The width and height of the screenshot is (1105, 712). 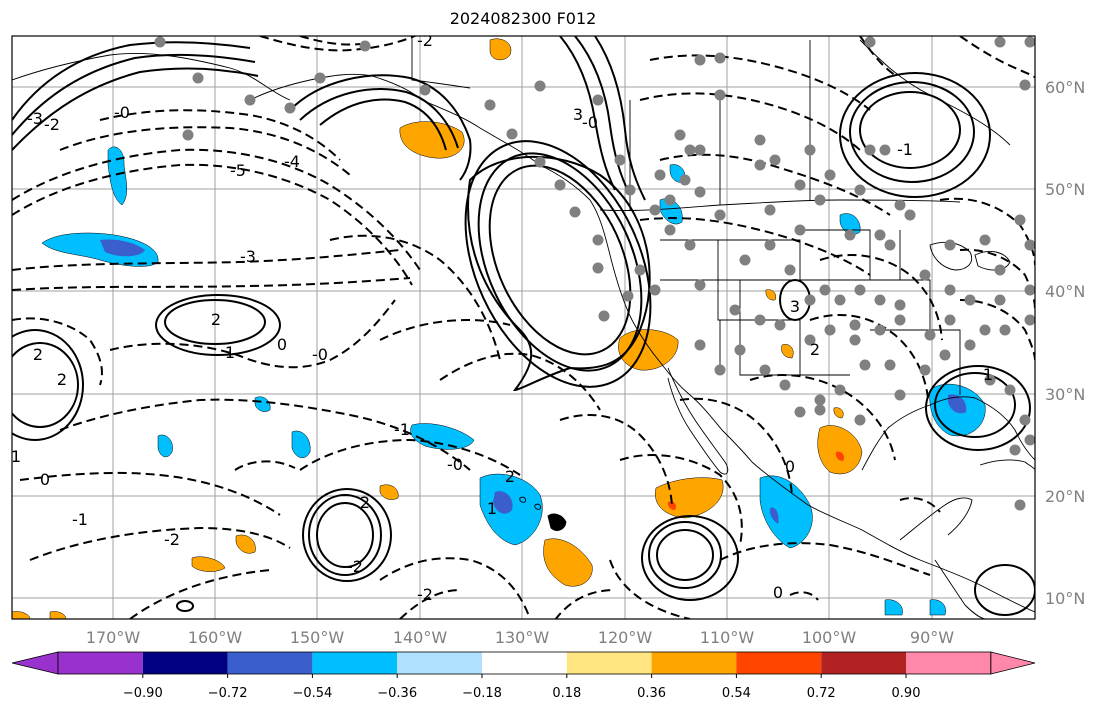 I want to click on map-title: 2024082300 F012, so click(x=523, y=18).